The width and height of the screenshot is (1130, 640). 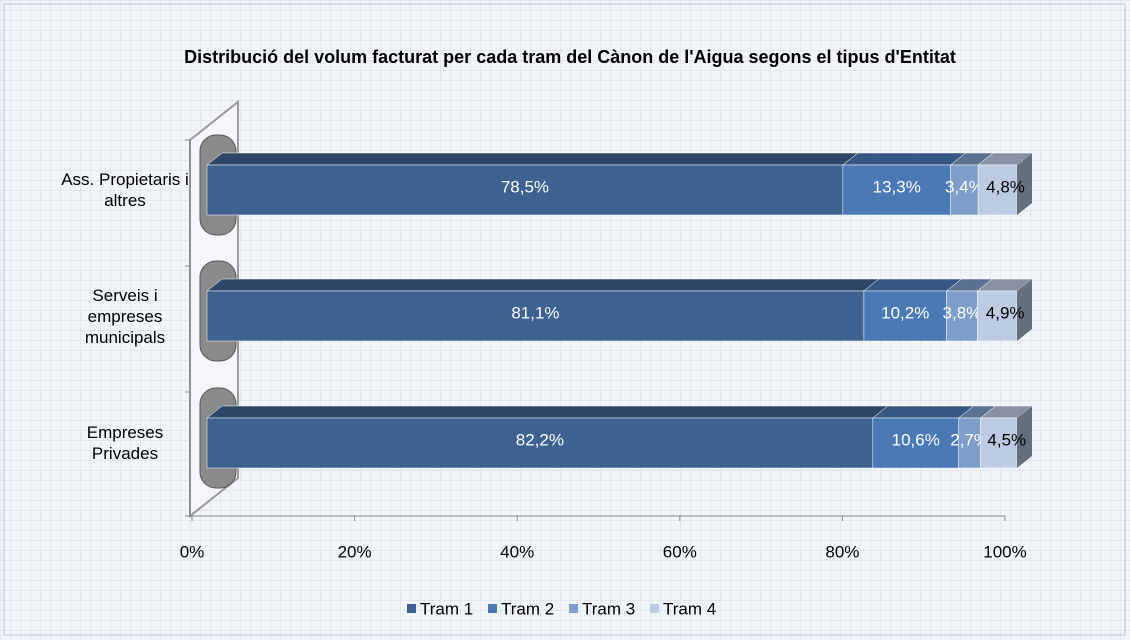 I want to click on legend-label: Tram 4, so click(x=689, y=608).